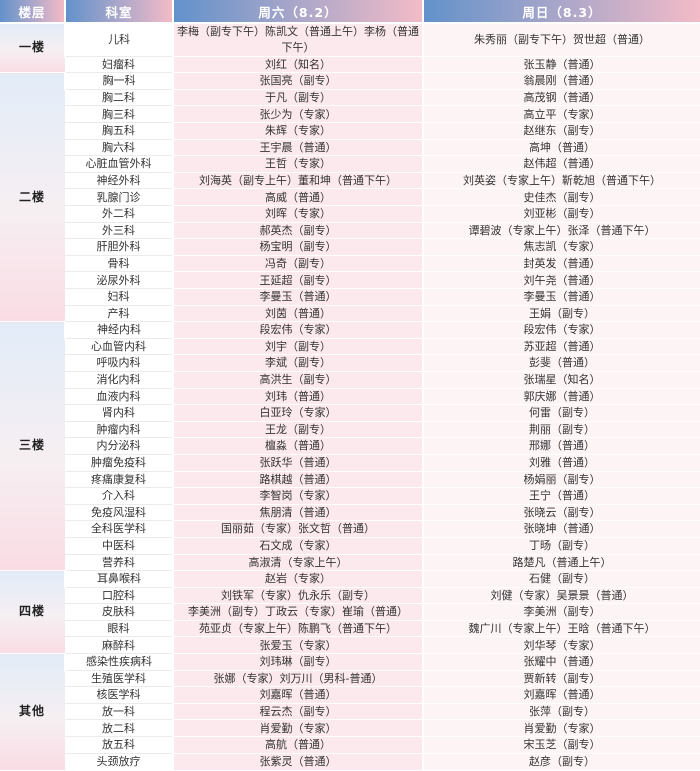 The height and width of the screenshot is (771, 700). I want to click on department-cell: 免疫风湿科, so click(119, 512).